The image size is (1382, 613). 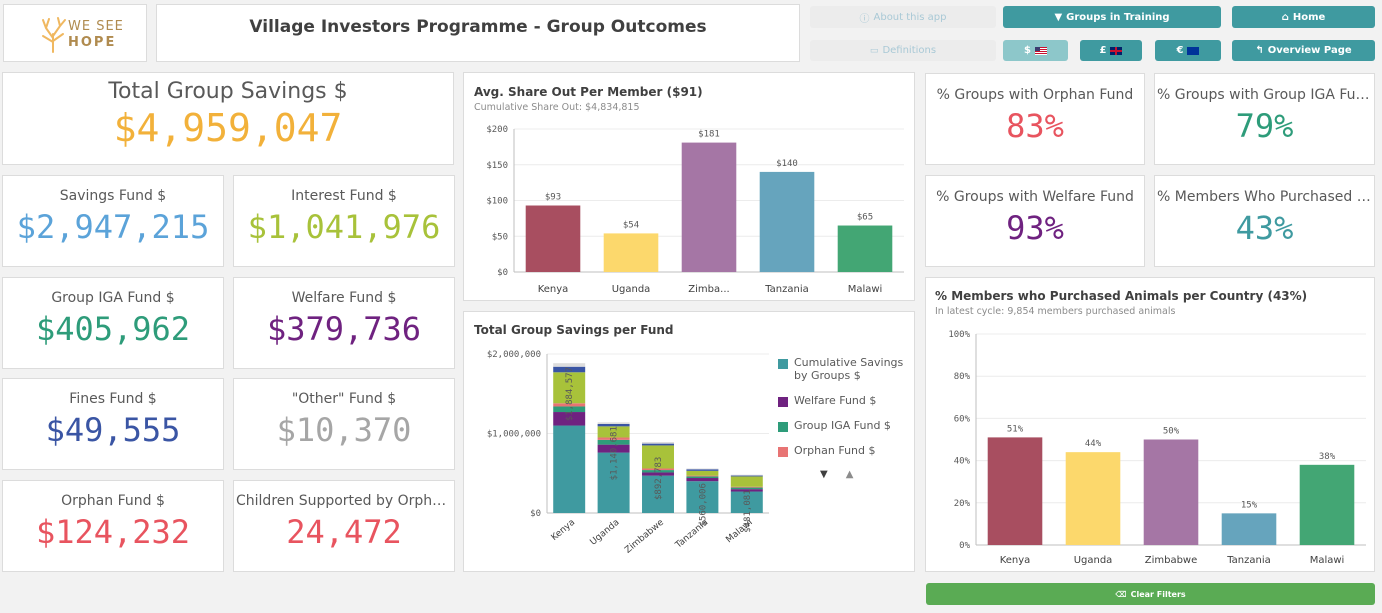 I want to click on bar-zimba, so click(x=709, y=207).